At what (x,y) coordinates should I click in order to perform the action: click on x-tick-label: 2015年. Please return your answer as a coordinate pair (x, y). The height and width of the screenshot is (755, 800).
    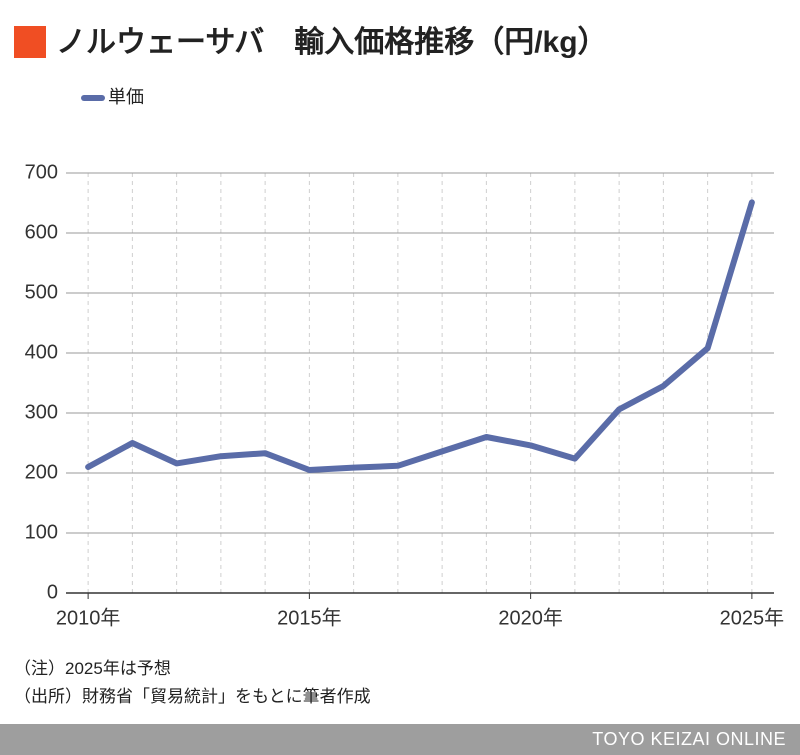
    Looking at the image, I should click on (309, 617).